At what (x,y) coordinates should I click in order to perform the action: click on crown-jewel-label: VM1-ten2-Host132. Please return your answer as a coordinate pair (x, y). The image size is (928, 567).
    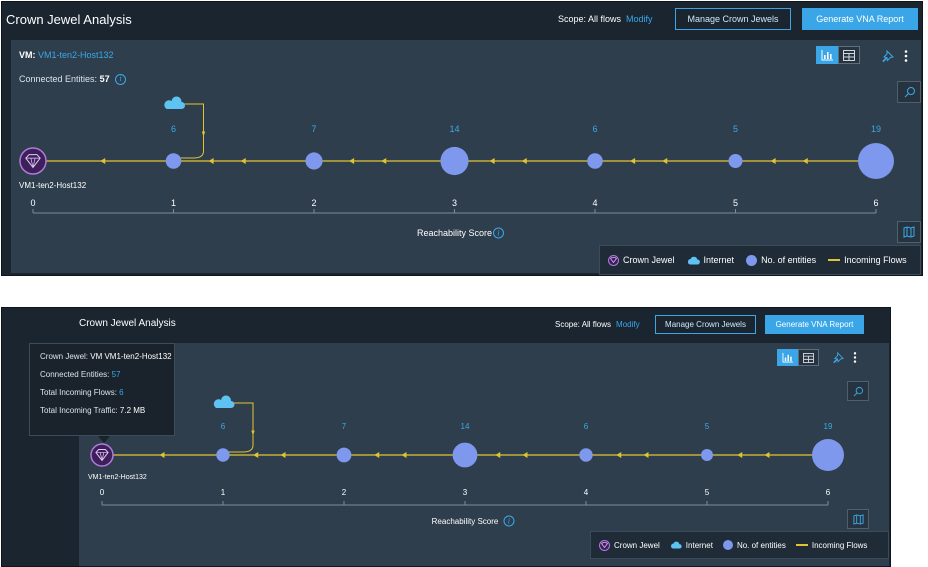
    Looking at the image, I should click on (53, 185).